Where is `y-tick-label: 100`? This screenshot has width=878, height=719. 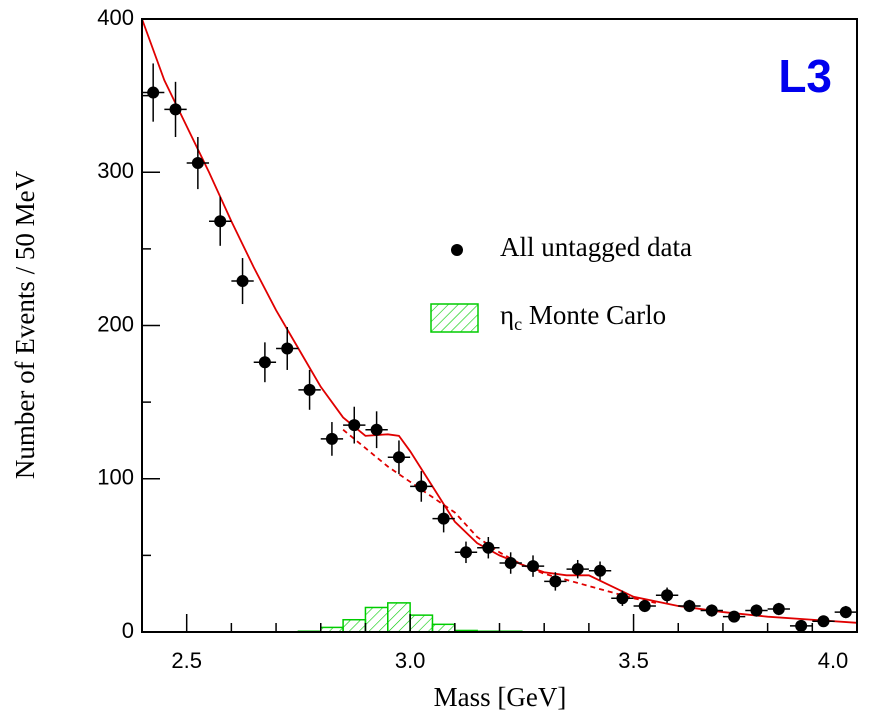 y-tick-label: 100 is located at coordinates (115, 477).